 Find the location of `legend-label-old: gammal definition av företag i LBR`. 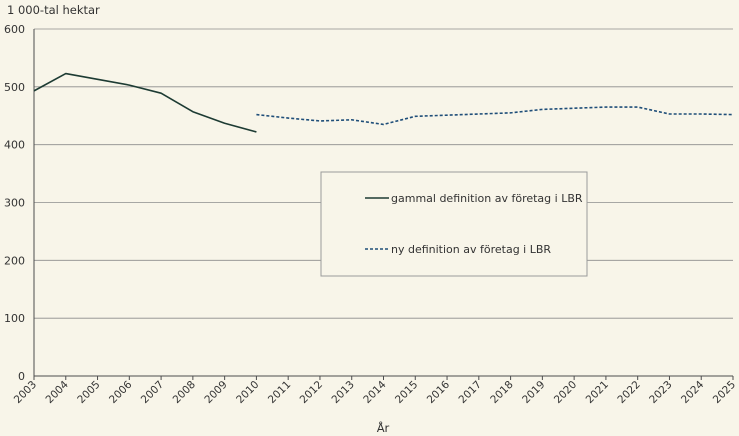

legend-label-old: gammal definition av företag i LBR is located at coordinates (487, 198).